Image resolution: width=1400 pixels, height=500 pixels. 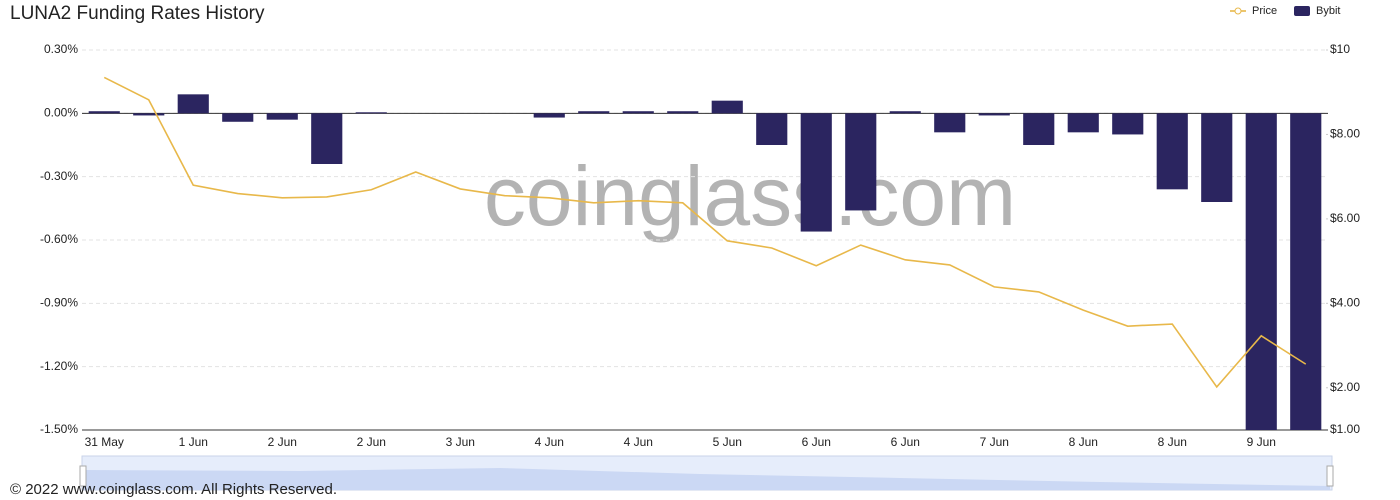 What do you see at coordinates (61, 49) in the screenshot?
I see `y-tick-label: 0.30%` at bounding box center [61, 49].